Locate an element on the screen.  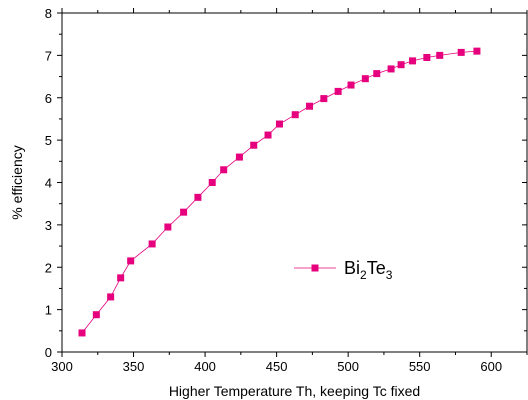
y-axis-title: % efficiency is located at coordinates (17, 182).